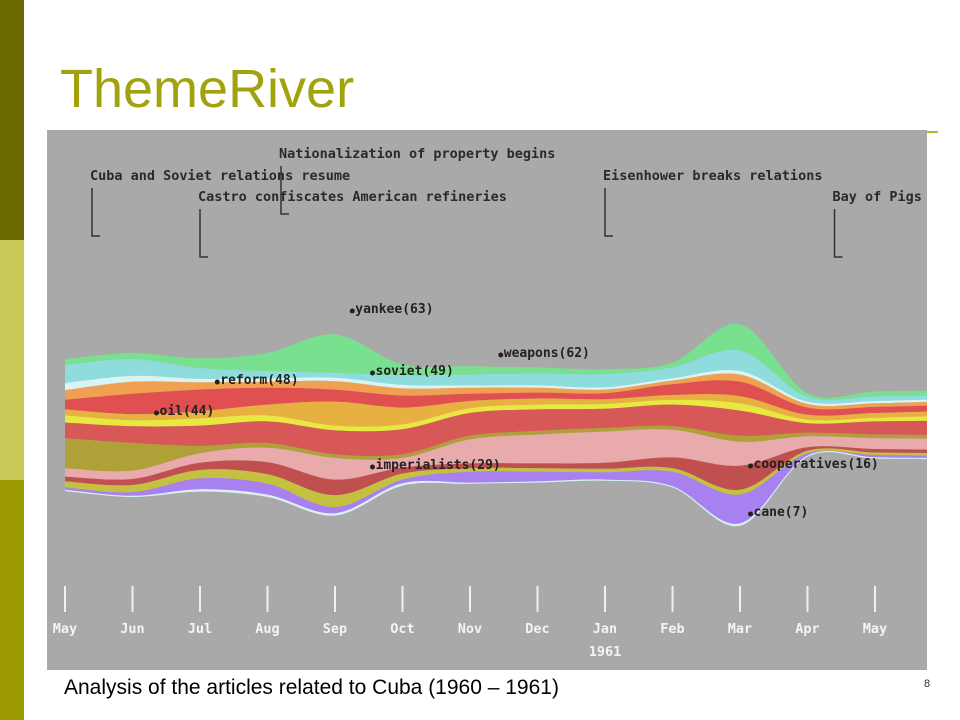 The width and height of the screenshot is (960, 720). I want to click on axis-tick-label: Apr, so click(807, 629).